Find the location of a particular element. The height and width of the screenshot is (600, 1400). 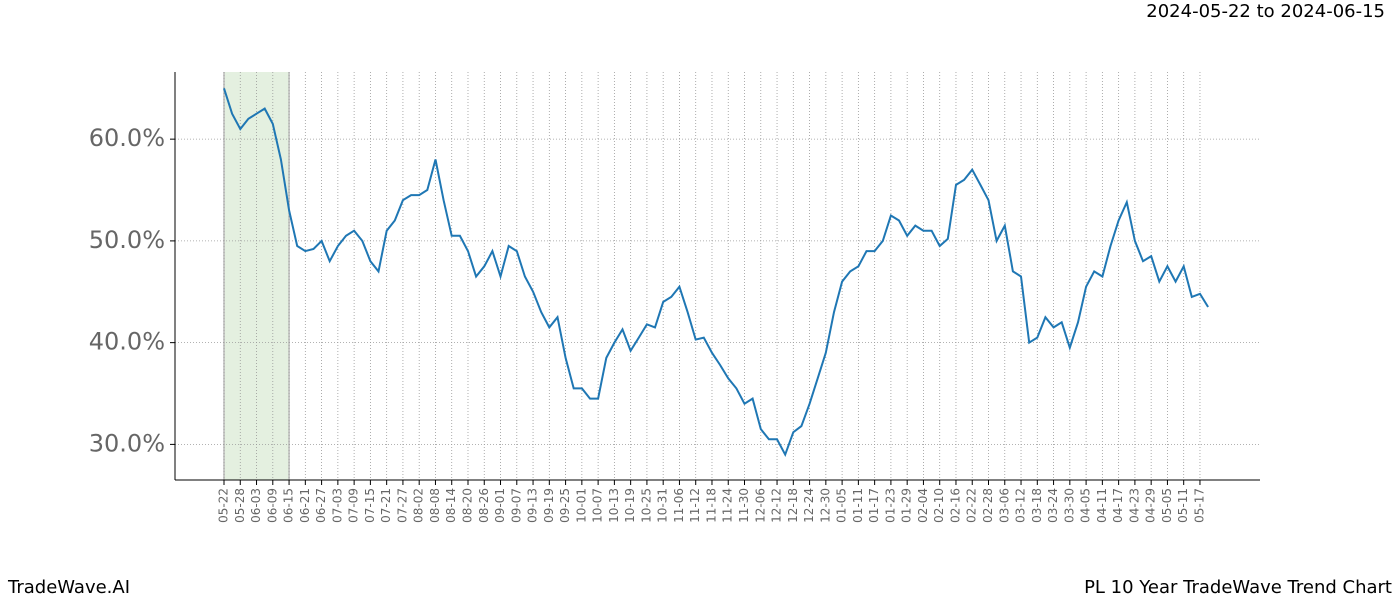

x-tick-label: 04-23 is located at coordinates (1134, 505).